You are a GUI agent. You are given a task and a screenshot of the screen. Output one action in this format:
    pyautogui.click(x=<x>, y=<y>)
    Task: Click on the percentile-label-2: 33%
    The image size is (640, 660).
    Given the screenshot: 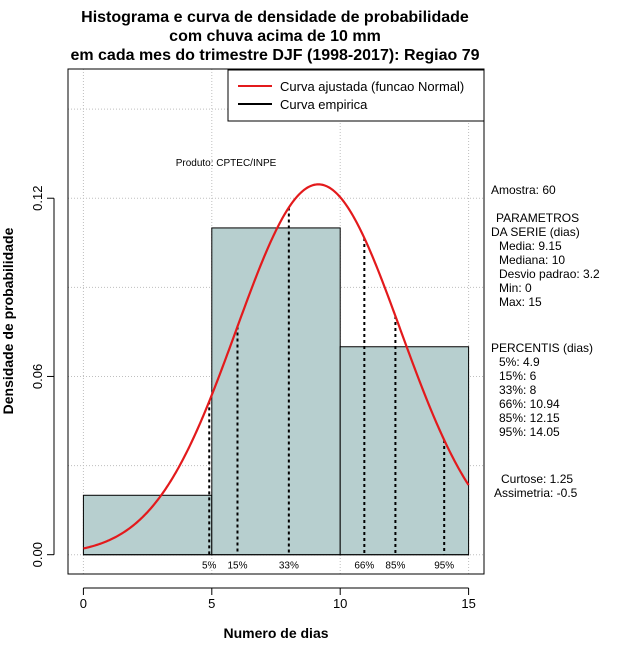 What is the action you would take?
    pyautogui.click(x=289, y=566)
    